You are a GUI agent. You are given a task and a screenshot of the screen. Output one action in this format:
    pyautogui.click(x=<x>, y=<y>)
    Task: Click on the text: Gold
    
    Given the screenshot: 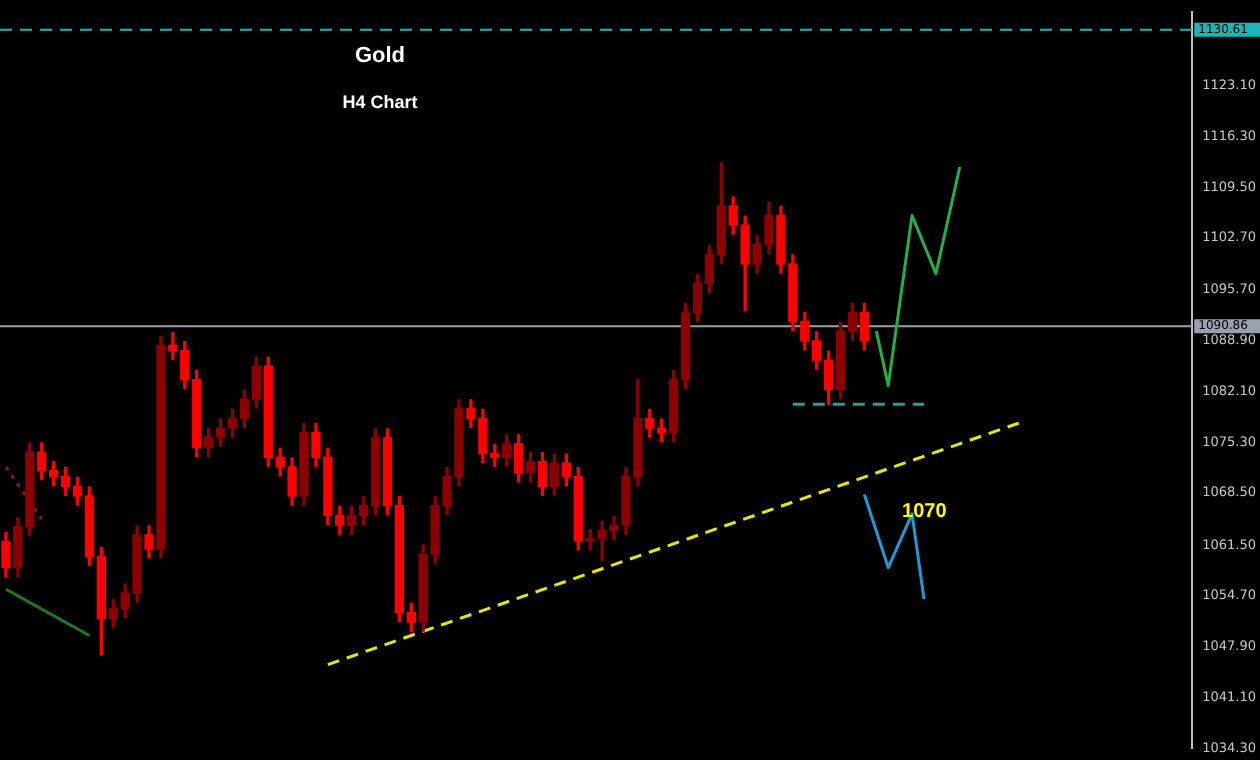 What is the action you would take?
    pyautogui.click(x=380, y=56)
    